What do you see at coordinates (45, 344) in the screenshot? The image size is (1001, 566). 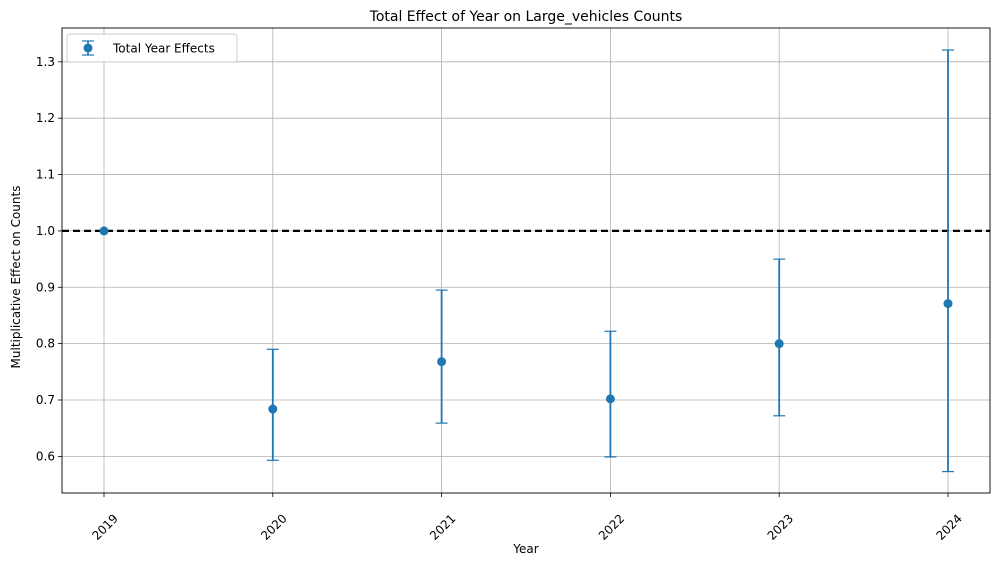 I see `y-tick-label: 0.8` at bounding box center [45, 344].